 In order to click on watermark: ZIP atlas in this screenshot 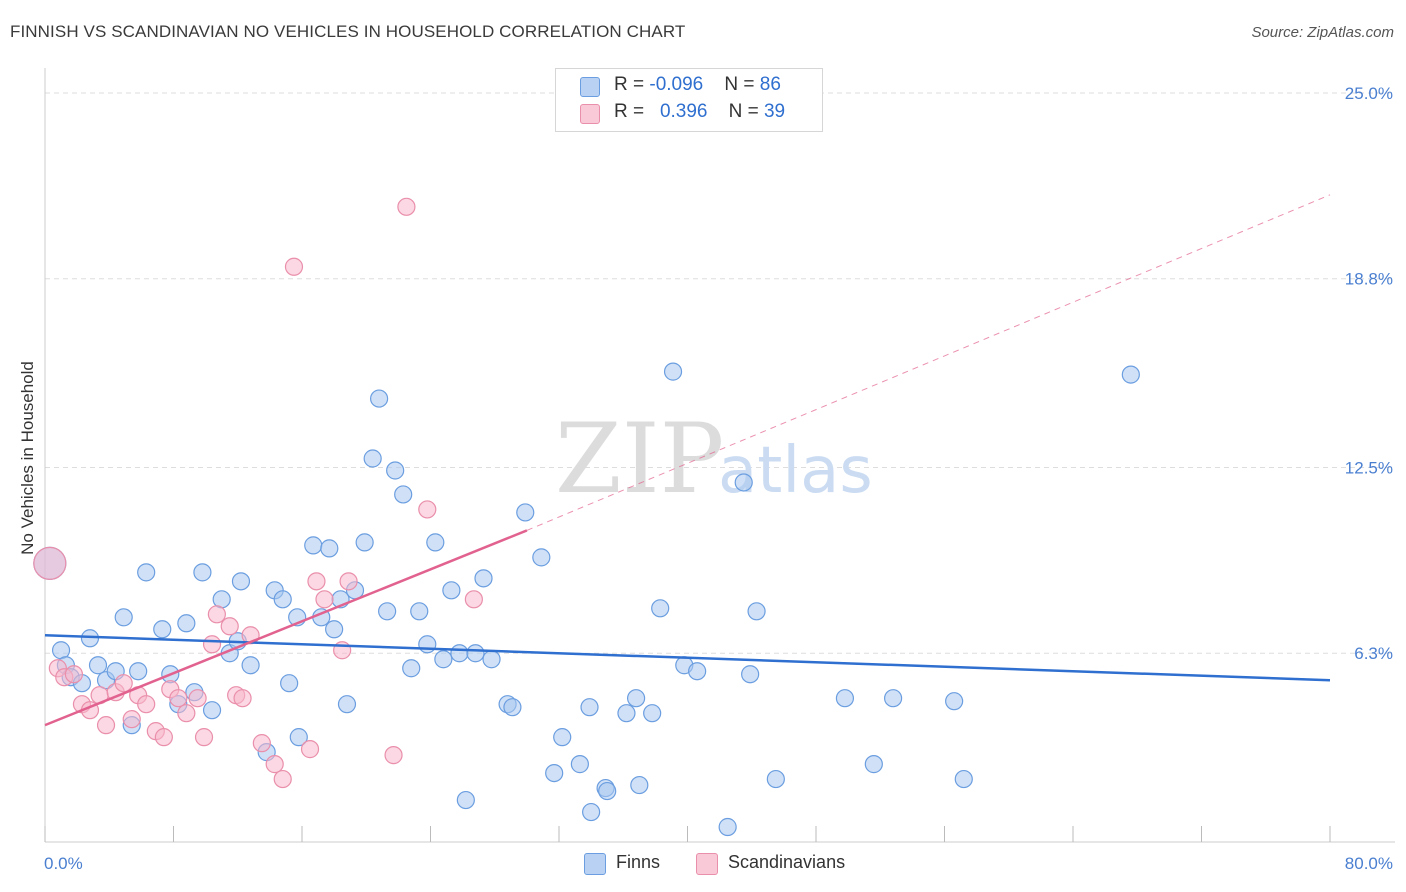, I will do `click(714, 459)`.